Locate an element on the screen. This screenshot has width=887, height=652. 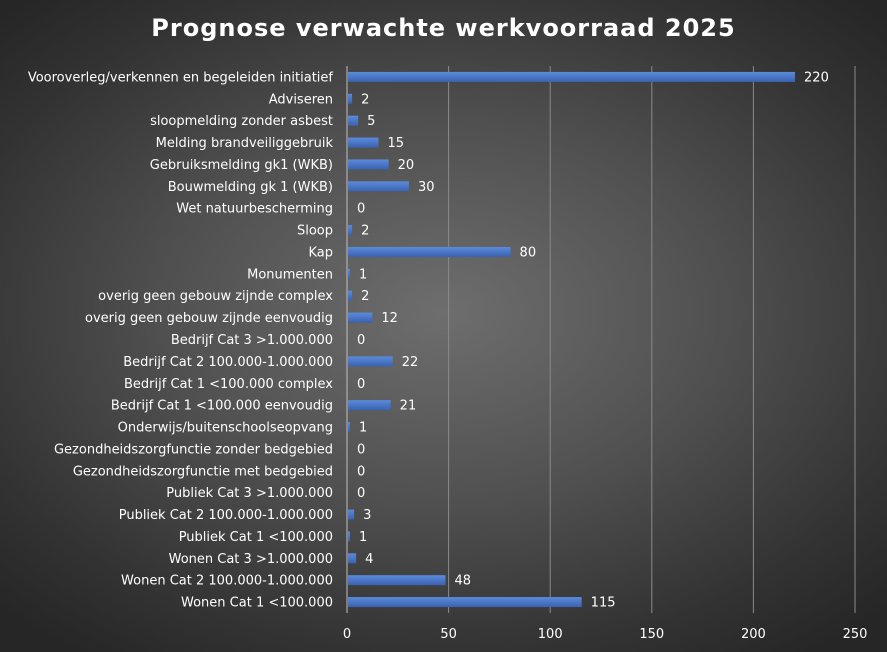
data-label: 5 is located at coordinates (371, 121).